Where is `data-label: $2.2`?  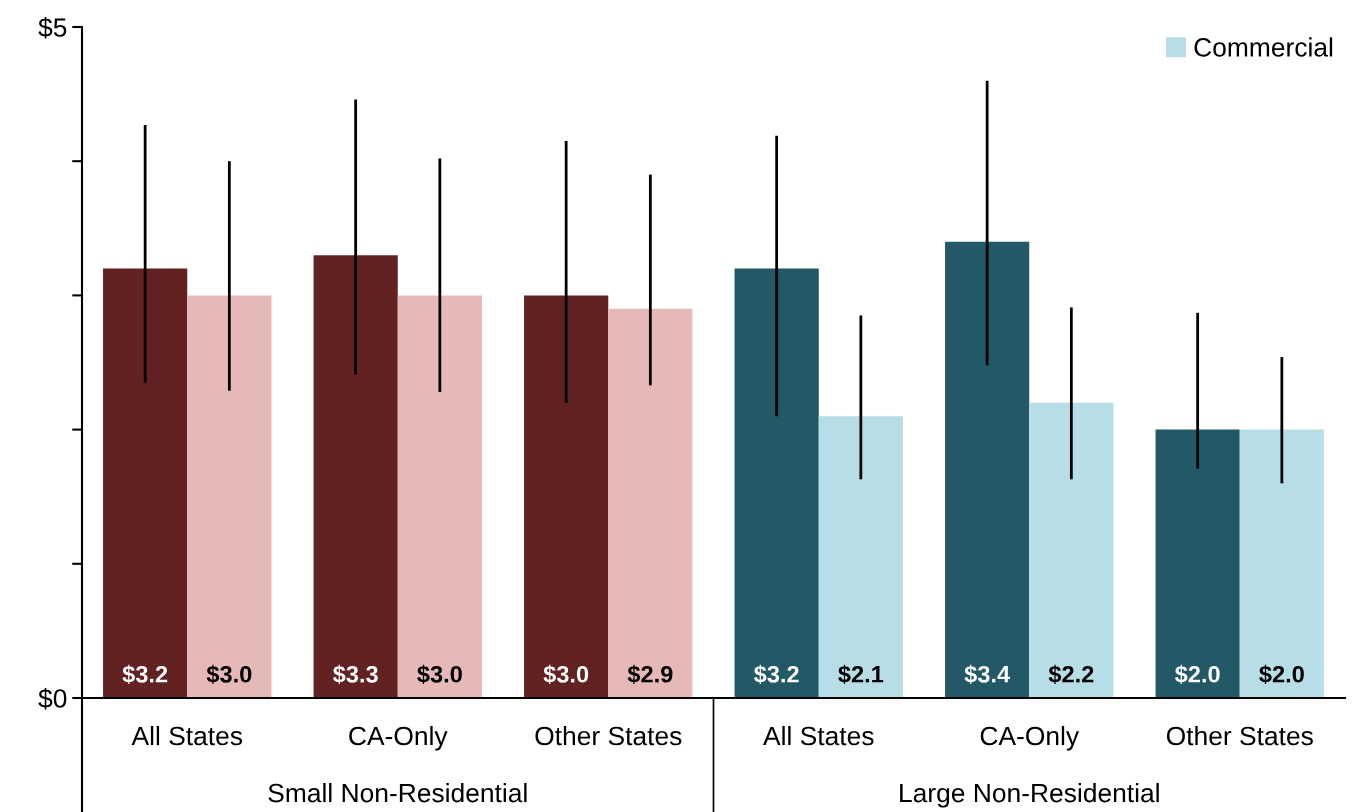 data-label: $2.2 is located at coordinates (1071, 674).